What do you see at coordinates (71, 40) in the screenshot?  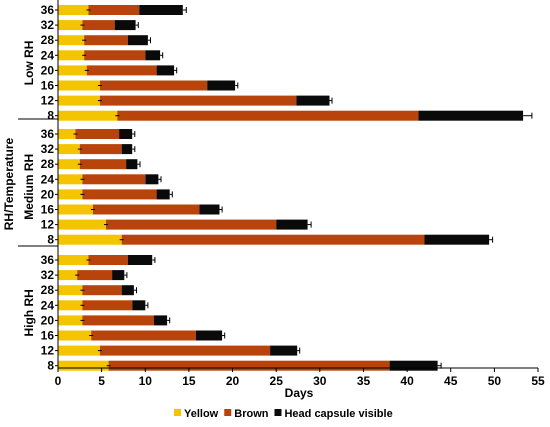 I see `bar-low-rh-28-yellow` at bounding box center [71, 40].